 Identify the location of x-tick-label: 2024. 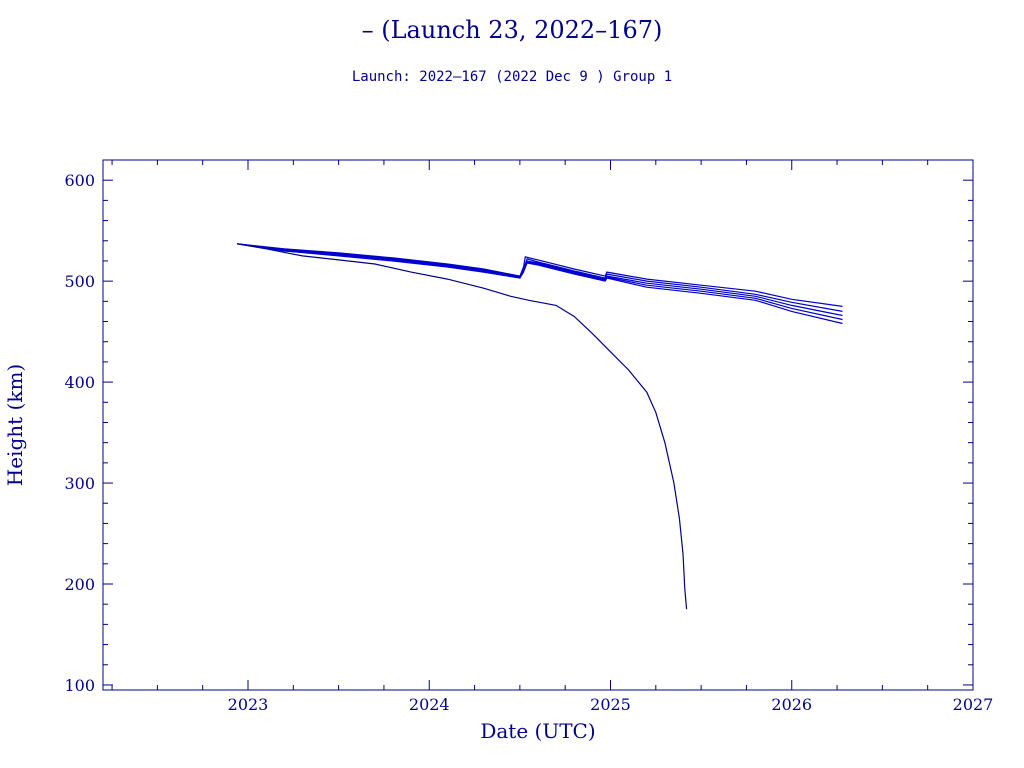
(429, 704).